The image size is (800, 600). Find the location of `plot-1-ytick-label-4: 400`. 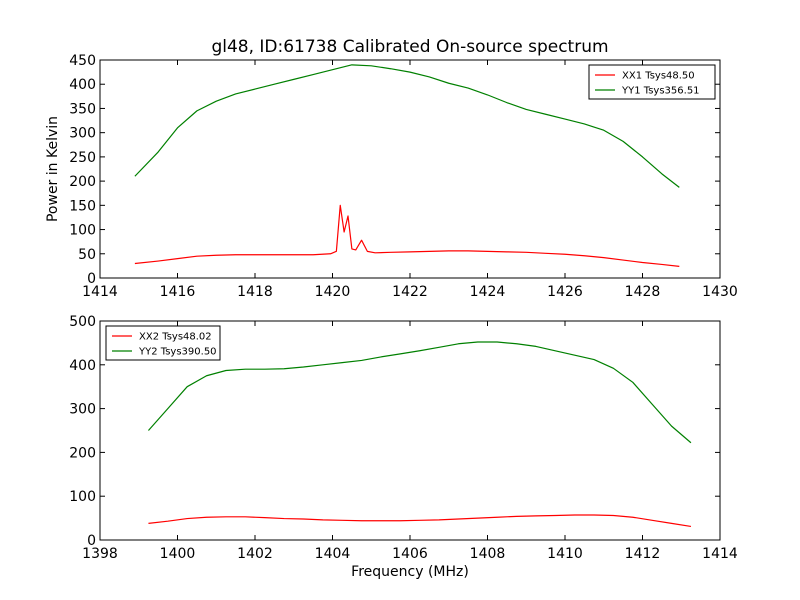

plot-1-ytick-label-4: 400 is located at coordinates (82, 366).